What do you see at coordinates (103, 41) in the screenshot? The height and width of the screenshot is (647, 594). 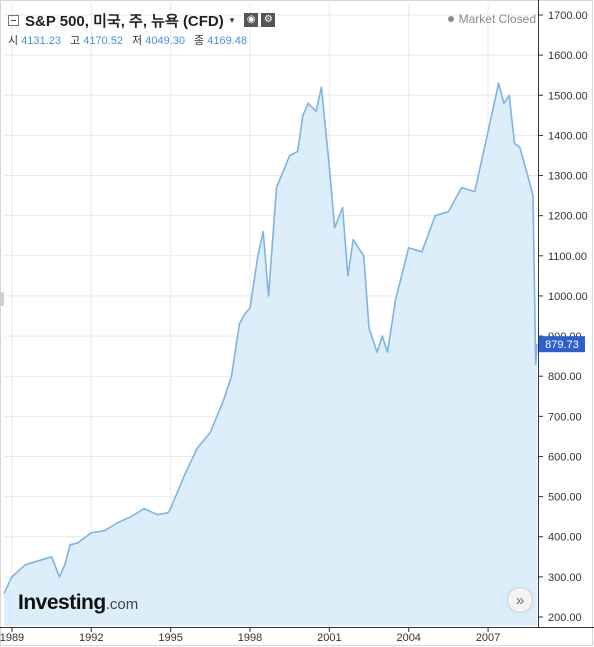 I see `high-value: 4170.52` at bounding box center [103, 41].